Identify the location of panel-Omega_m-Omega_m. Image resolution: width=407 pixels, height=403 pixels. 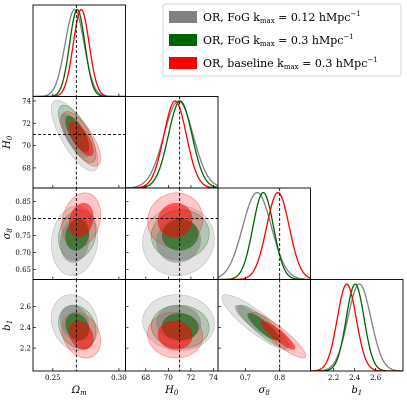
(79, 51).